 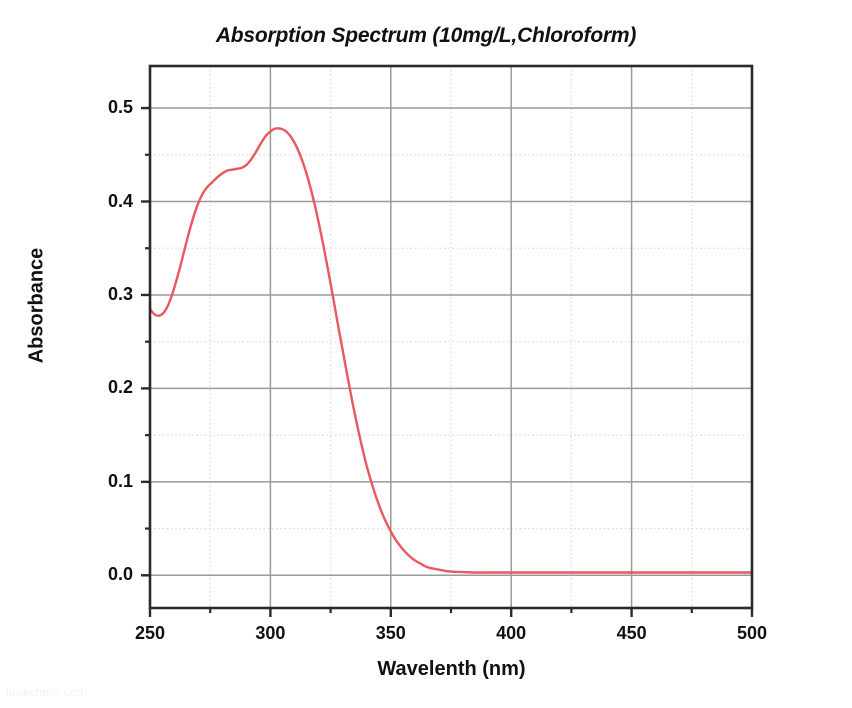 I want to click on y-tick-label: 0.3, so click(x=120, y=293).